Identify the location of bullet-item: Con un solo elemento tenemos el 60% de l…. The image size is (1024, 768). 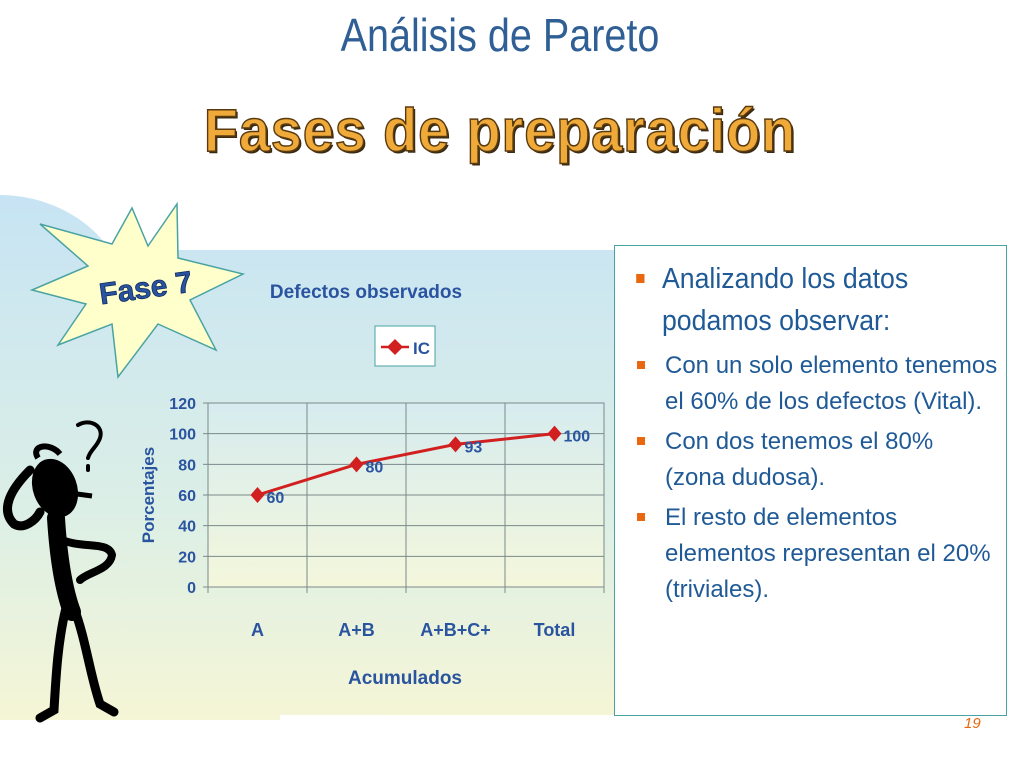
(813, 384).